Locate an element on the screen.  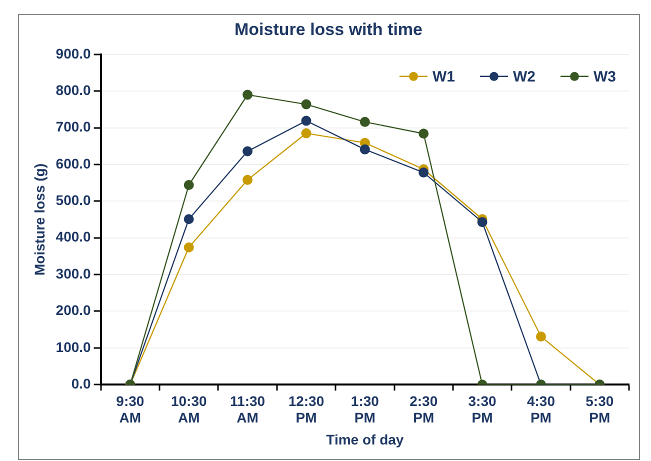
legend-label: W2 is located at coordinates (524, 77).